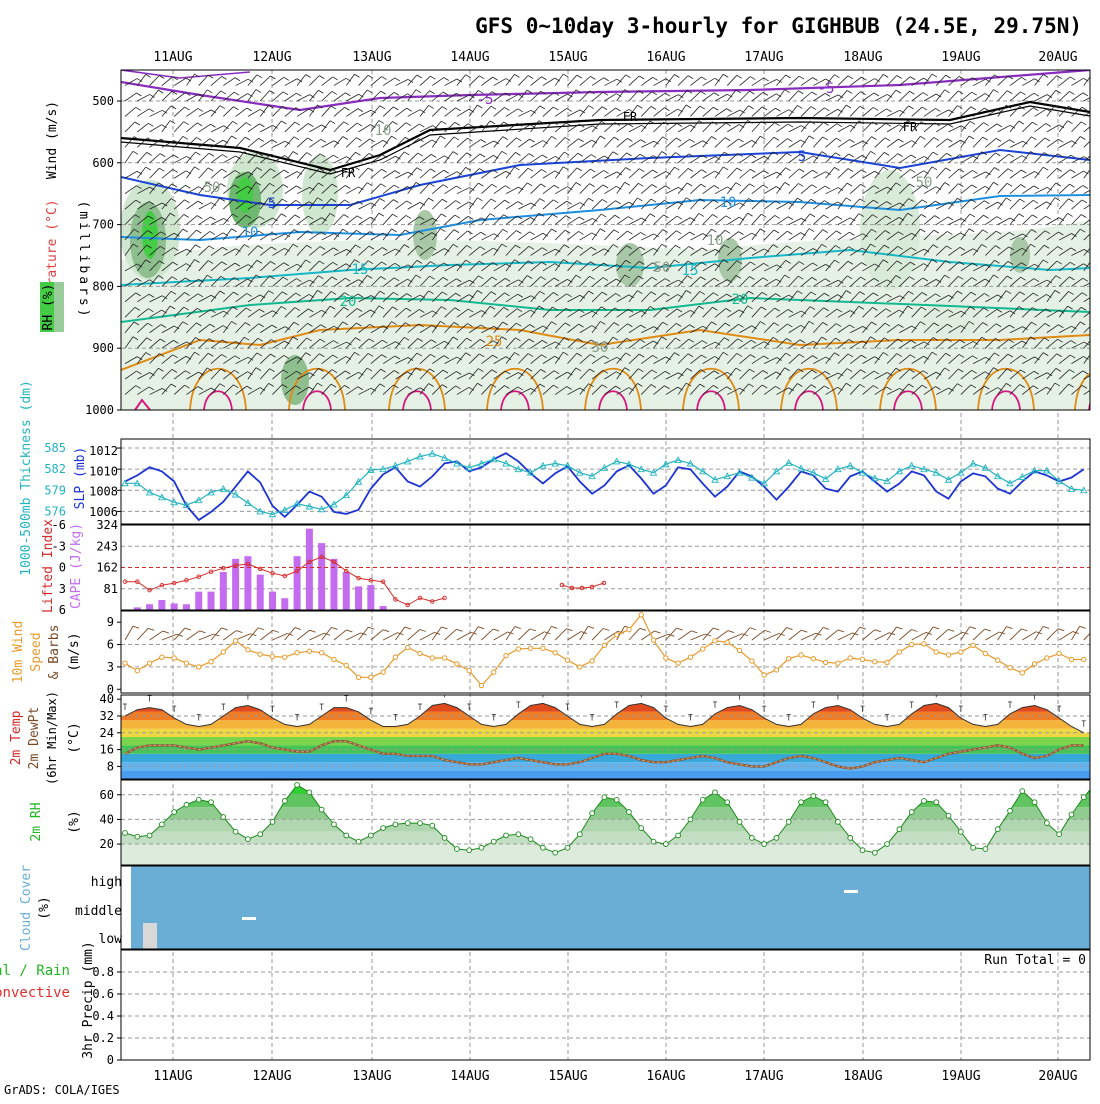 This screenshot has width=1100, height=1104. I want to click on dewpoint-series-dash, so click(604, 755).